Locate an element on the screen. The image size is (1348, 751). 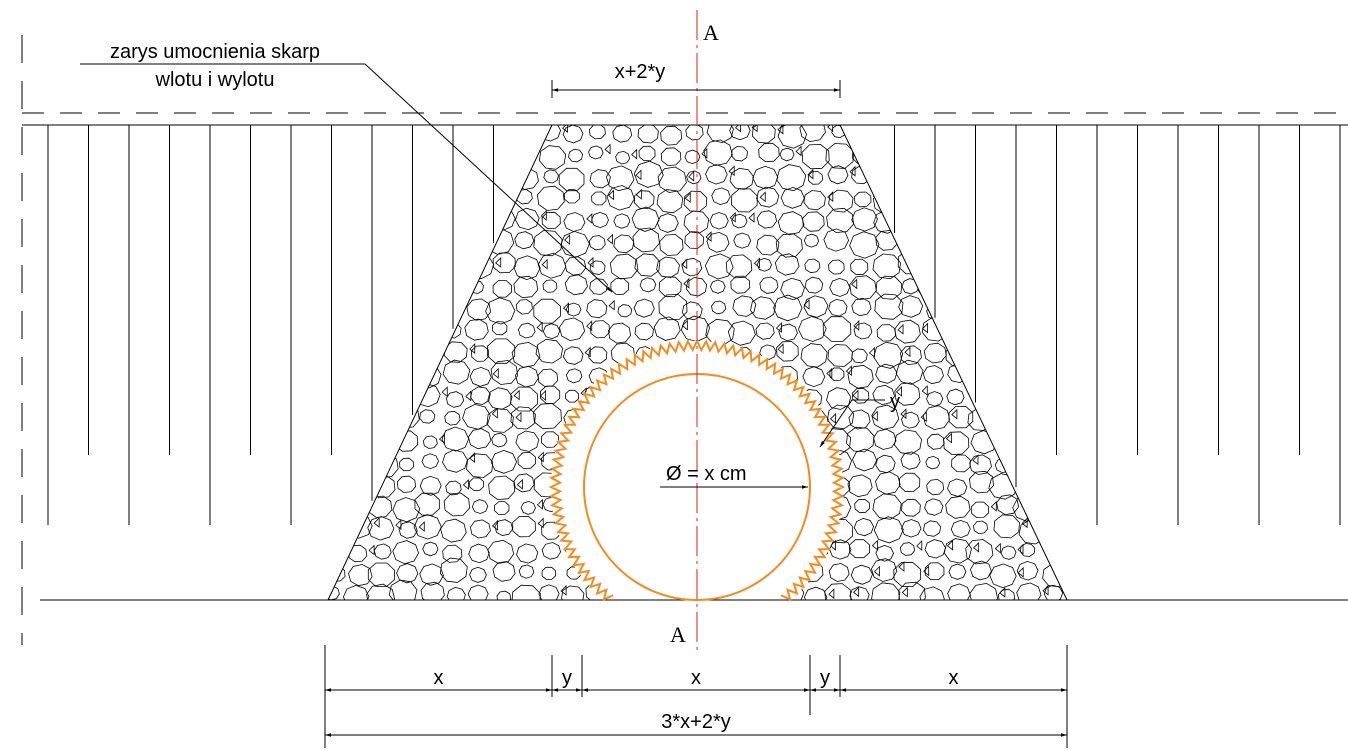
callout-text: zarys umocnienia skarp is located at coordinates (215, 52).